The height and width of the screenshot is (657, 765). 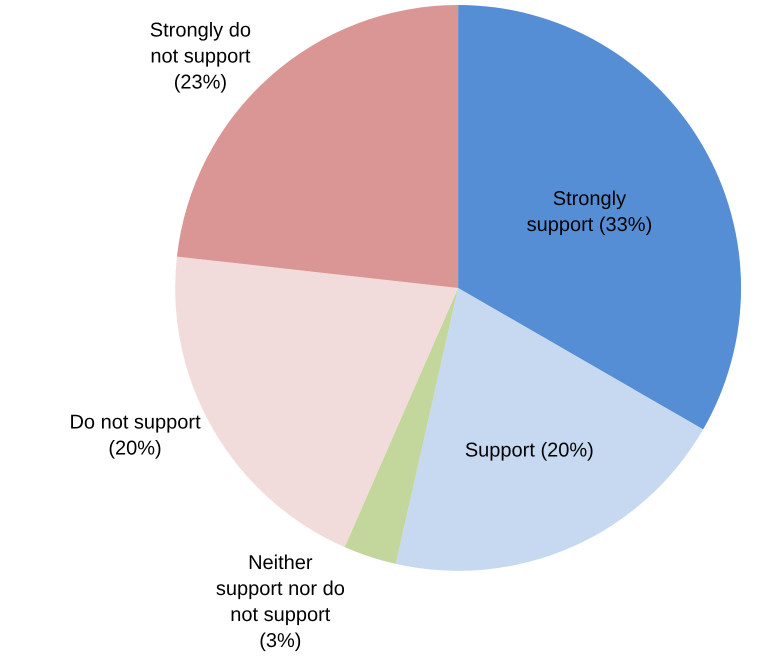 I want to click on slice-label: Do not support (20%), so click(x=135, y=435).